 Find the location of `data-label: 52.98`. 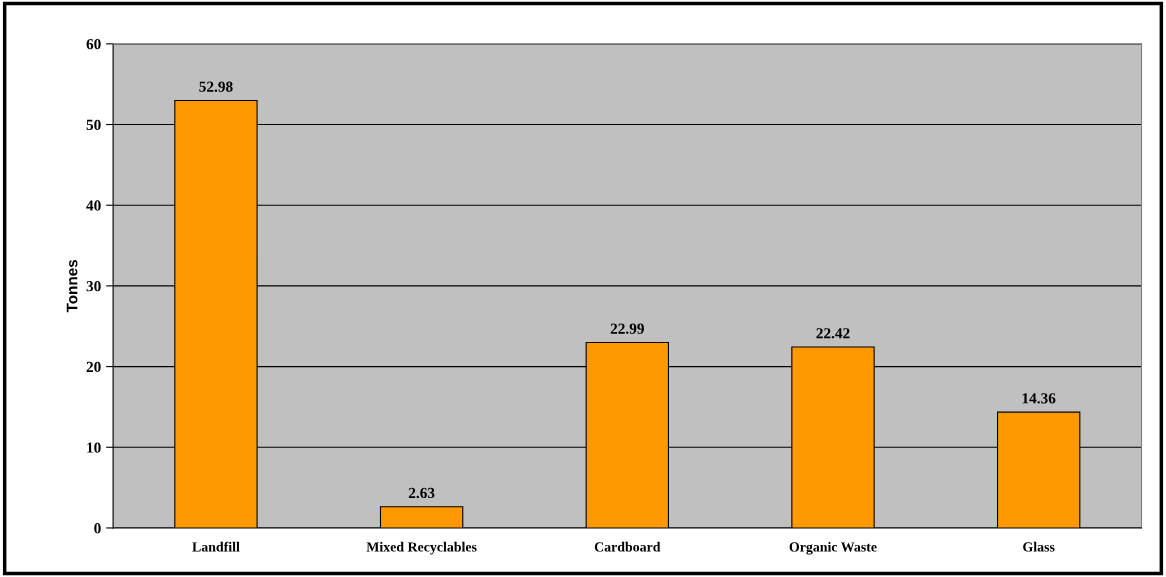

data-label: 52.98 is located at coordinates (216, 86).